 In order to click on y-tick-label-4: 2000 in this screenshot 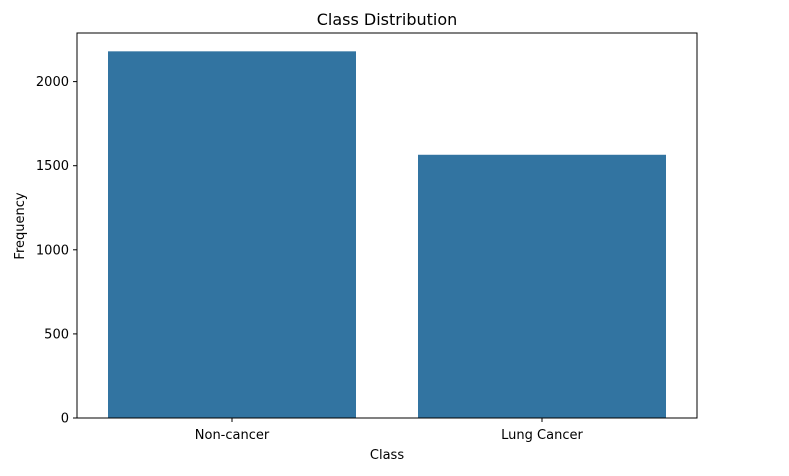, I will do `click(52, 82)`.